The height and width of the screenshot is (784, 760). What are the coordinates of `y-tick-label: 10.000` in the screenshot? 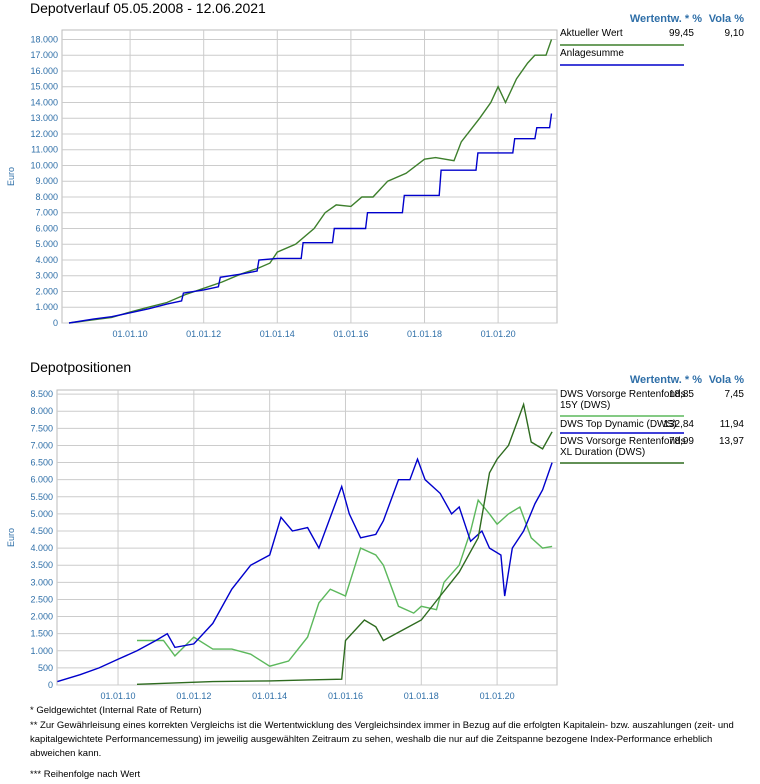 It's located at (44, 165).